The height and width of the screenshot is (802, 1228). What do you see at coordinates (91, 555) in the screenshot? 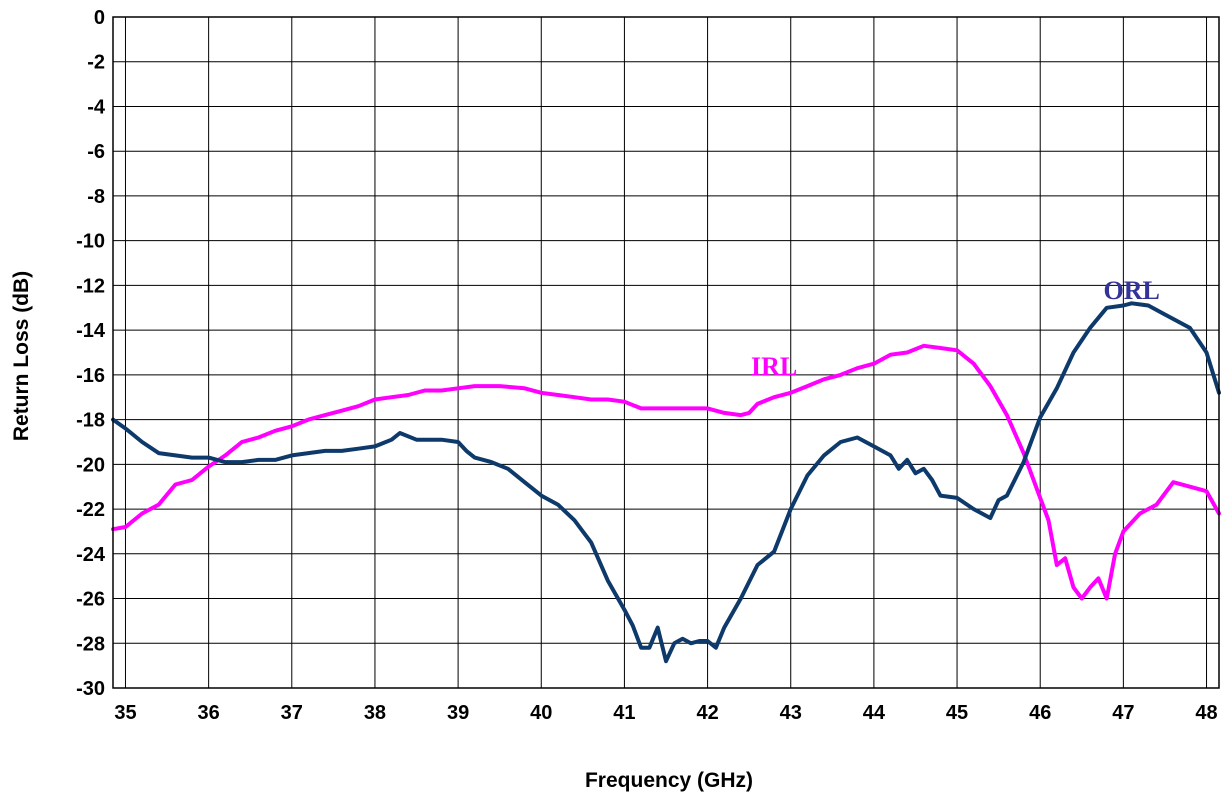
I see `y-tick-label: -24` at bounding box center [91, 555].